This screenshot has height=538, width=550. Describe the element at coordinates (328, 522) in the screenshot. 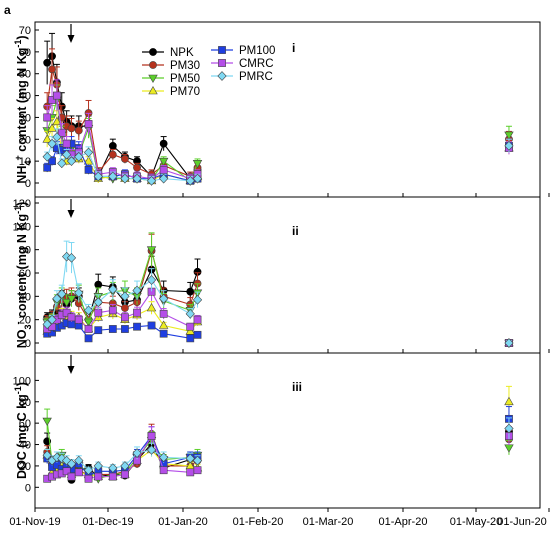

I see `x-tick-label: 01-Mar-20` at that location.